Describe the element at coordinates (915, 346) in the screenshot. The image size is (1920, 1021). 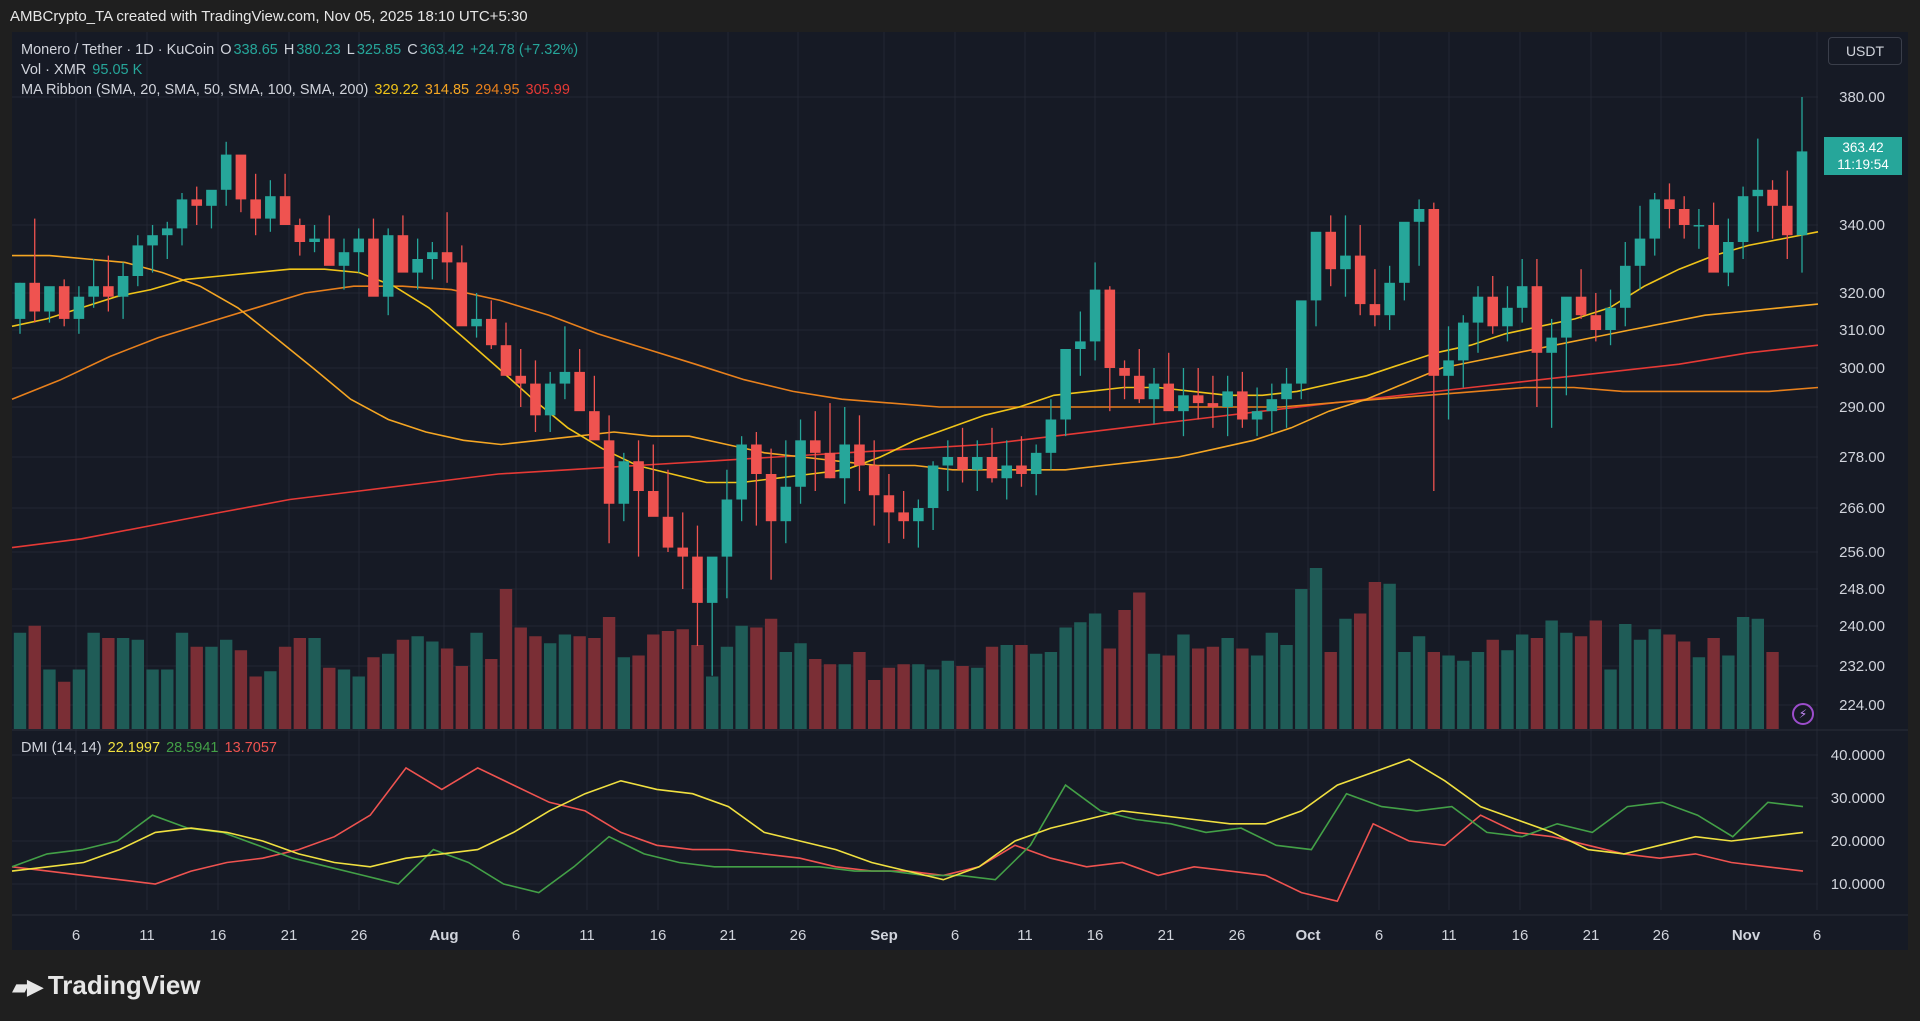
I see `ma100-line` at that location.